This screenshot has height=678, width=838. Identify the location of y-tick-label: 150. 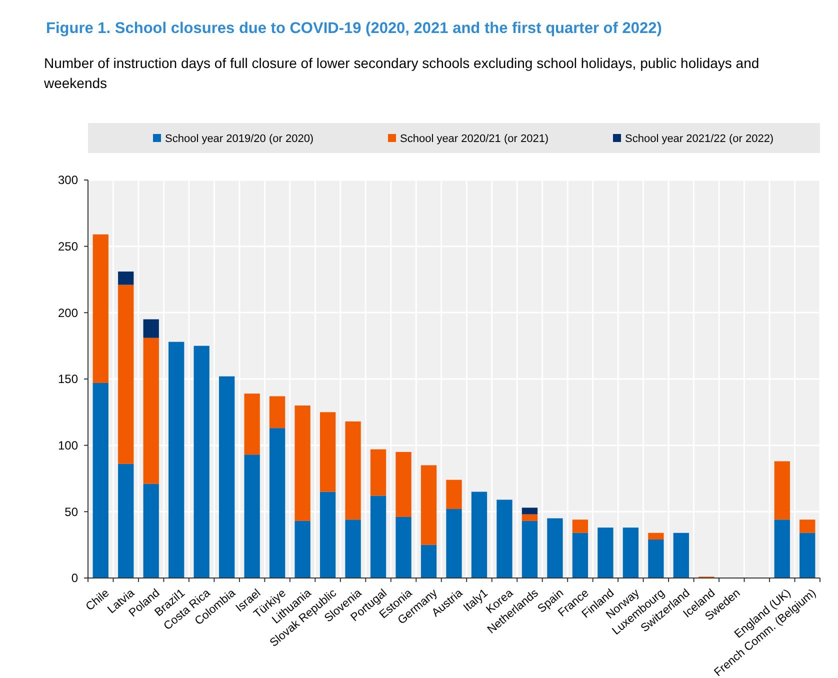
(68, 379).